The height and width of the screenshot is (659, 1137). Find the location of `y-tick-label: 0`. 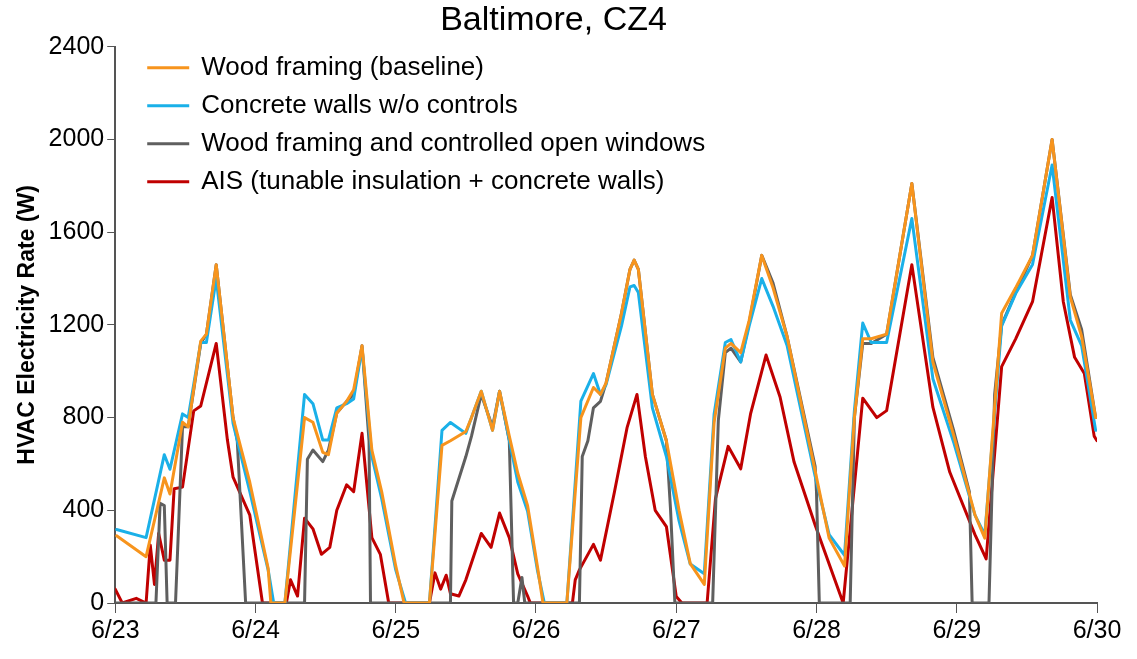

y-tick-label: 0 is located at coordinates (97, 600).